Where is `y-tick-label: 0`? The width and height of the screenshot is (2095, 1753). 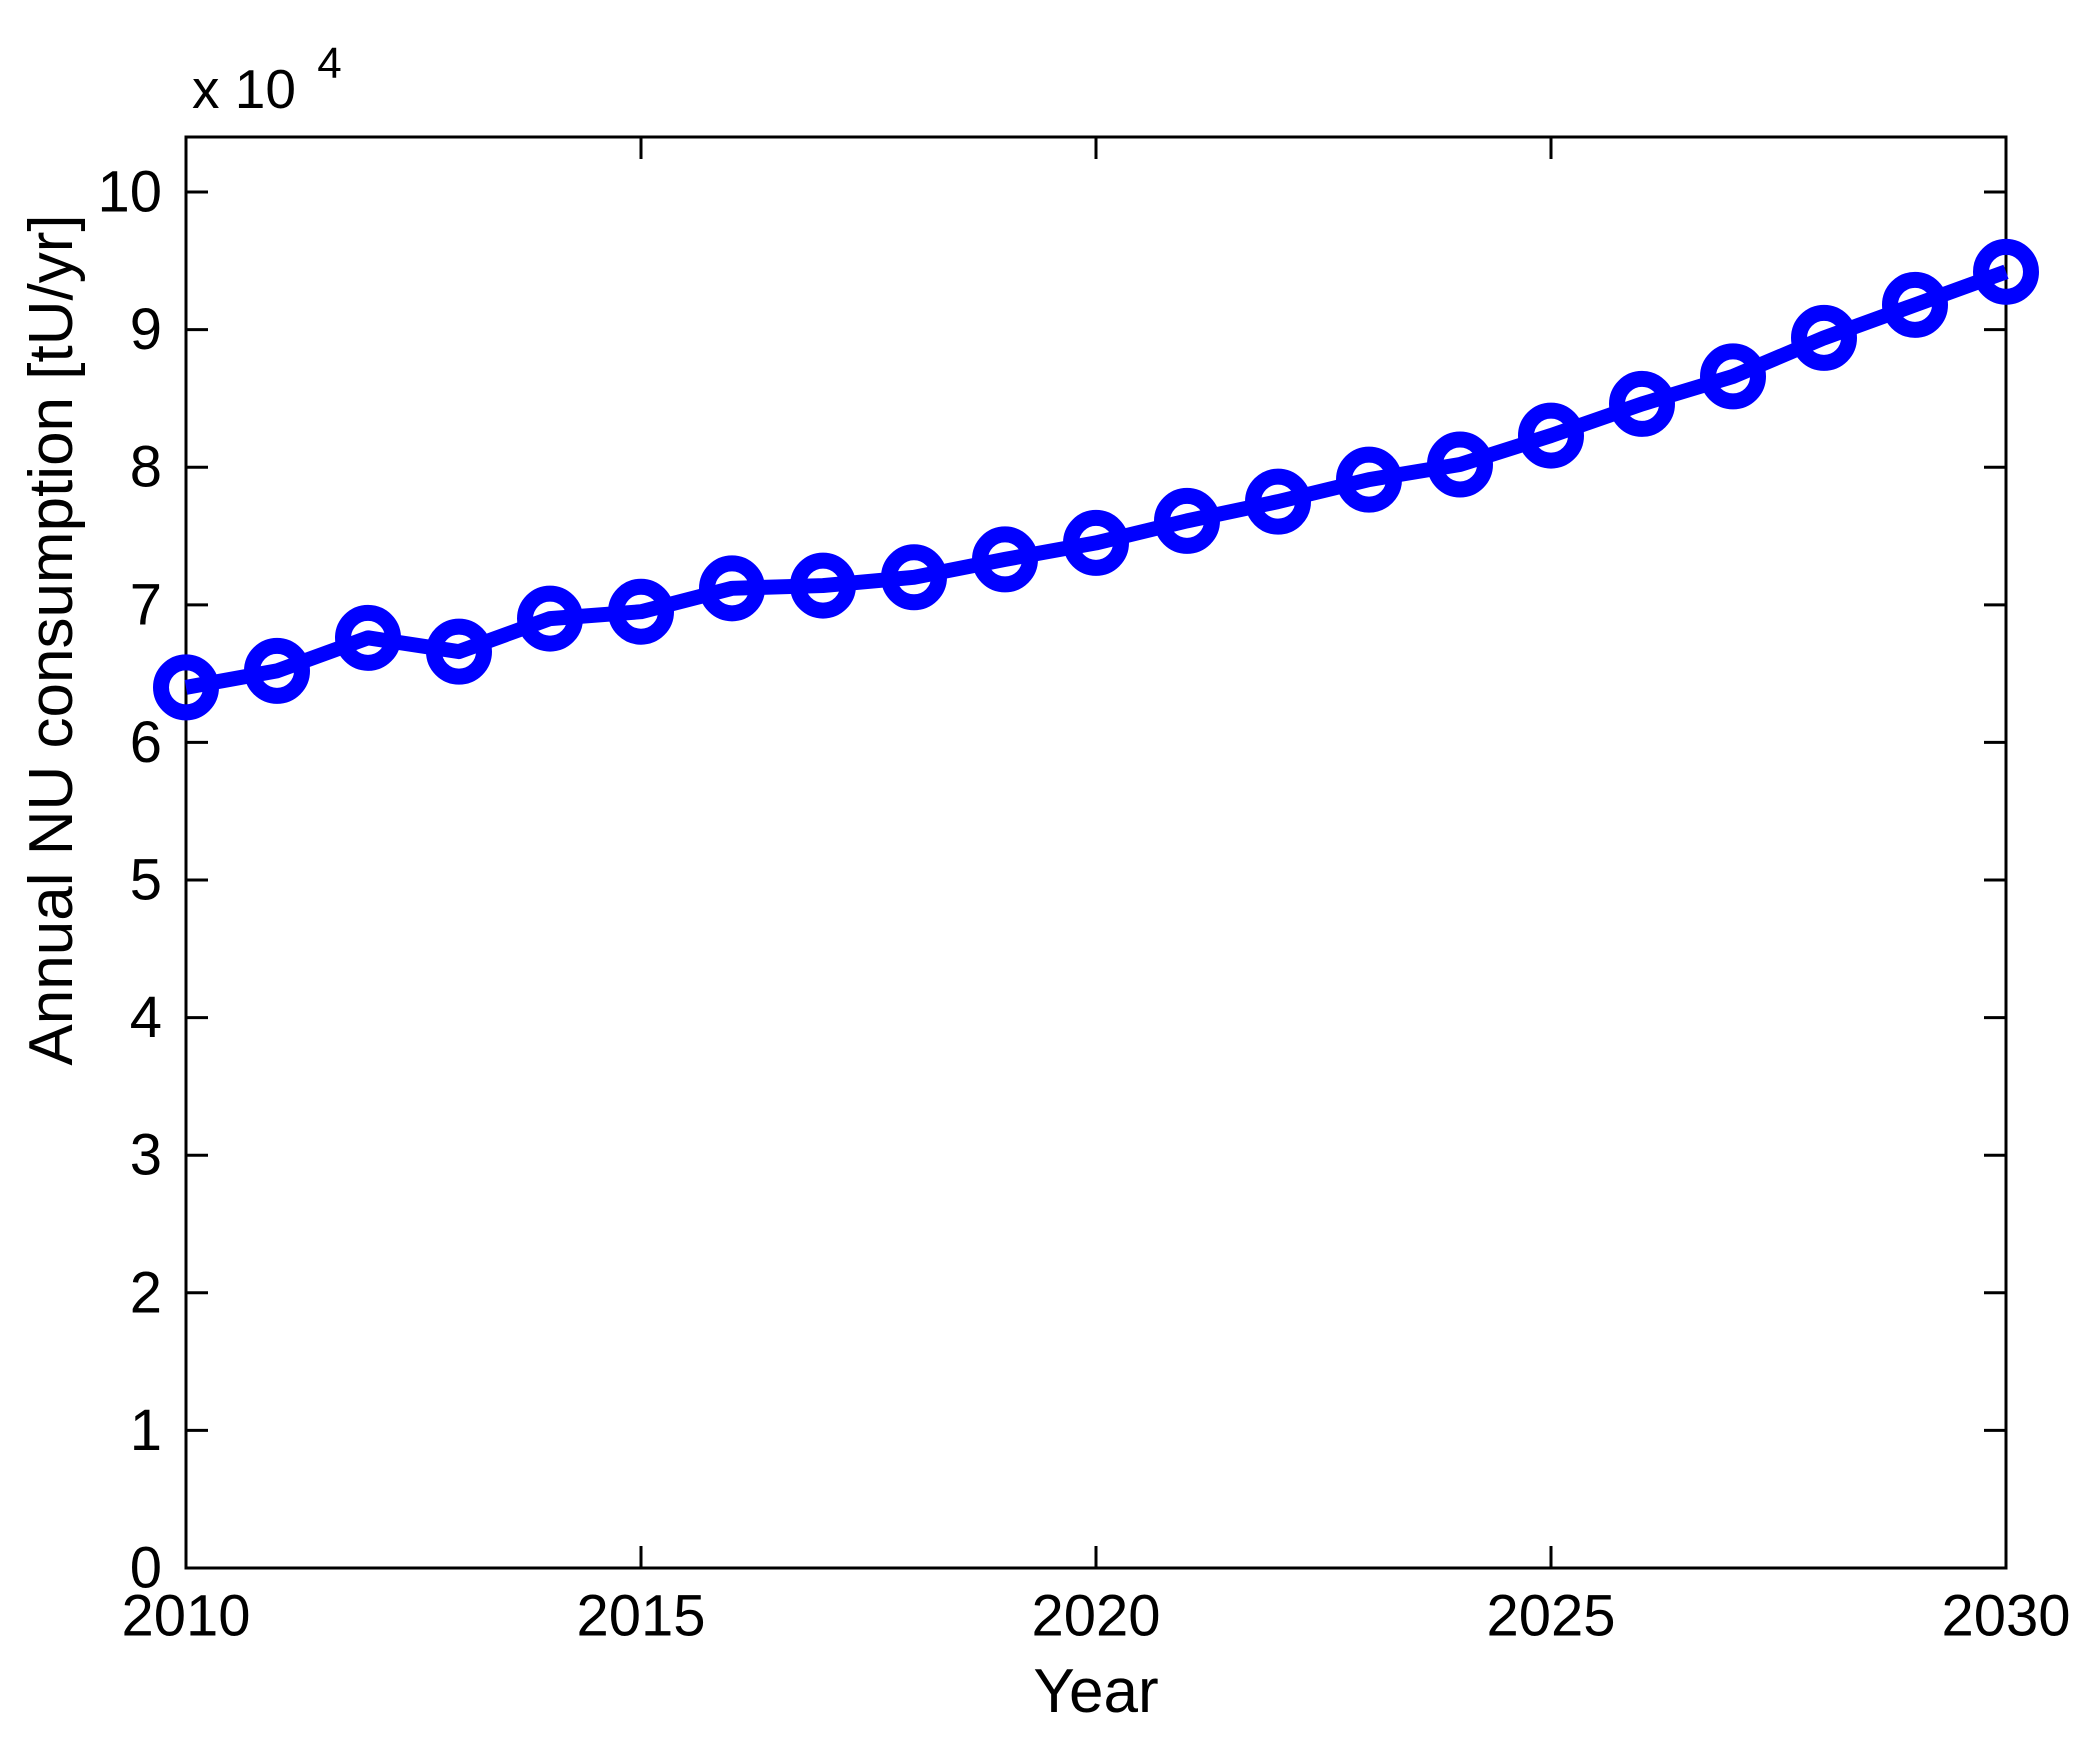
y-tick-label: 0 is located at coordinates (146, 1568).